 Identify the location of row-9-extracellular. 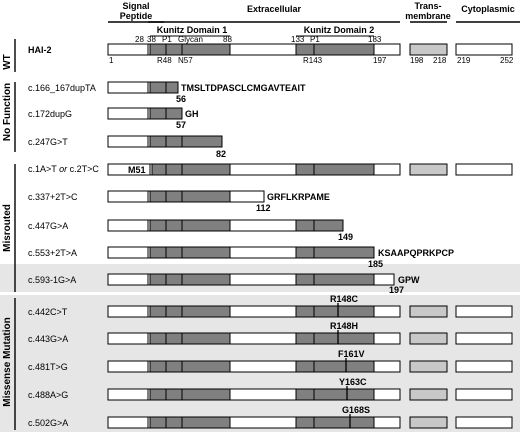
(274, 311).